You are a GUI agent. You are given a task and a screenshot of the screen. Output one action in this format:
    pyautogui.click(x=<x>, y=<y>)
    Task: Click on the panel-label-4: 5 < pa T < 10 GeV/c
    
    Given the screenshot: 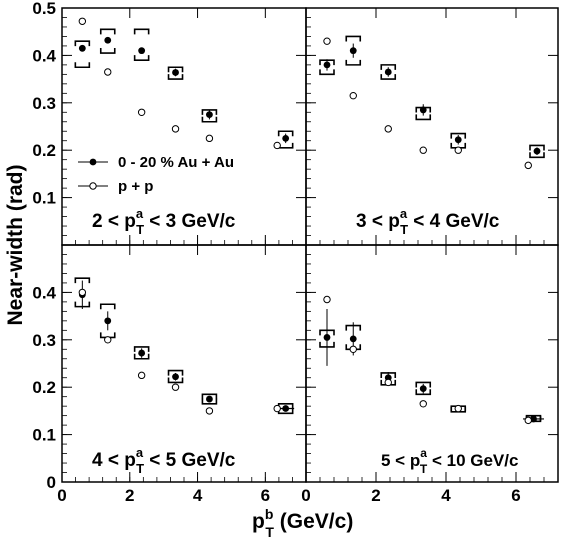 What is the action you would take?
    pyautogui.click(x=449, y=461)
    